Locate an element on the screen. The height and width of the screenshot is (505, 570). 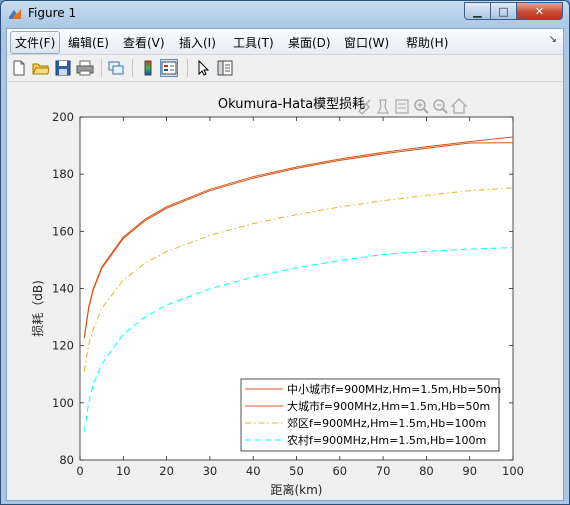
minimize-button: ▁ is located at coordinates (477, 11).